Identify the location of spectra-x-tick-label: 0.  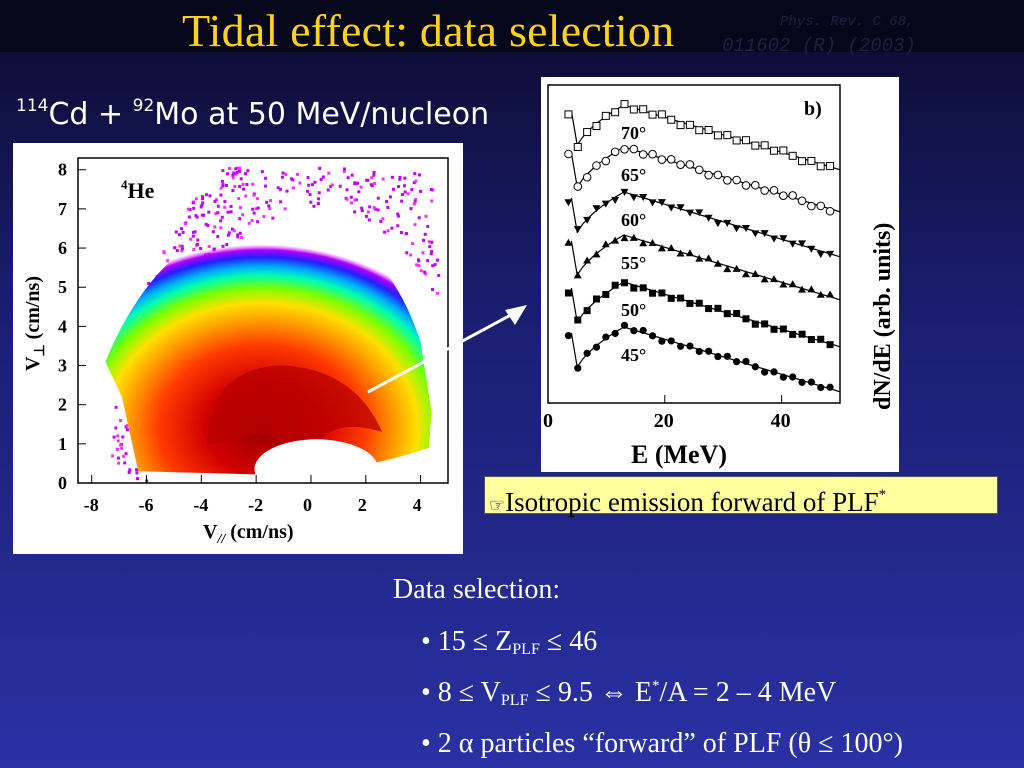
(548, 421).